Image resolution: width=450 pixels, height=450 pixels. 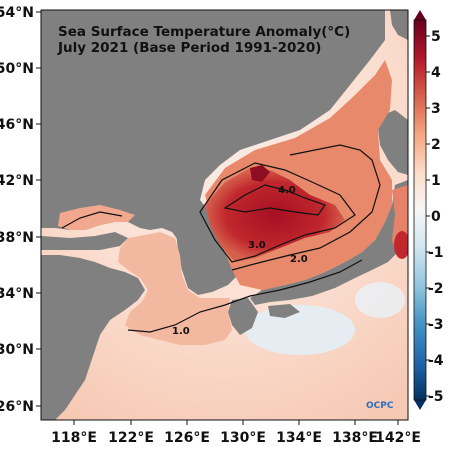 I want to click on colorbar: 5 4 3 2 1 0 -1 -2 -3 -4 -5, so click(x=428, y=210).